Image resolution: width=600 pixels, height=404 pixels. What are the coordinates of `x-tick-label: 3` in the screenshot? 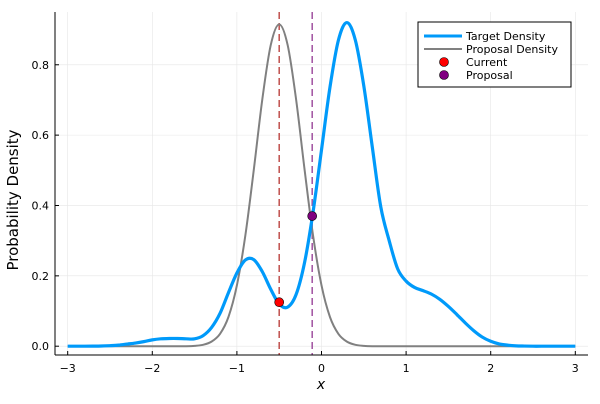 It's located at (575, 368).